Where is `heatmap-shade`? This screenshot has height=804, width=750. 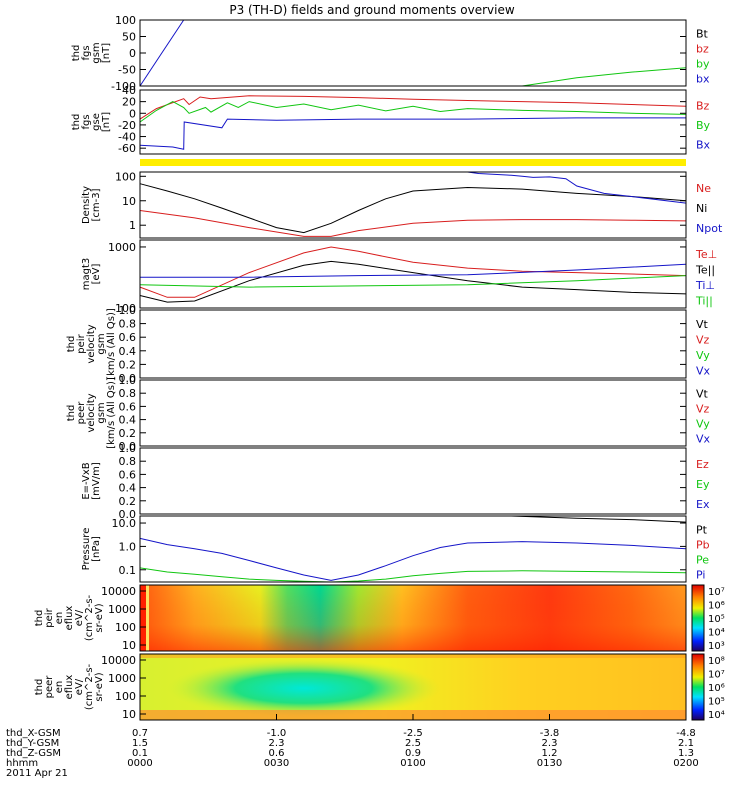 heatmap-shade is located at coordinates (413, 618).